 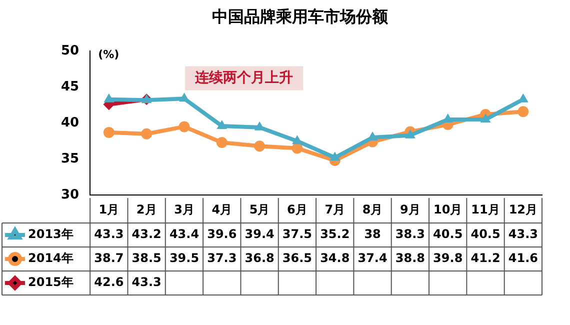 I want to click on x-tick-label: 3月, so click(x=184, y=209).